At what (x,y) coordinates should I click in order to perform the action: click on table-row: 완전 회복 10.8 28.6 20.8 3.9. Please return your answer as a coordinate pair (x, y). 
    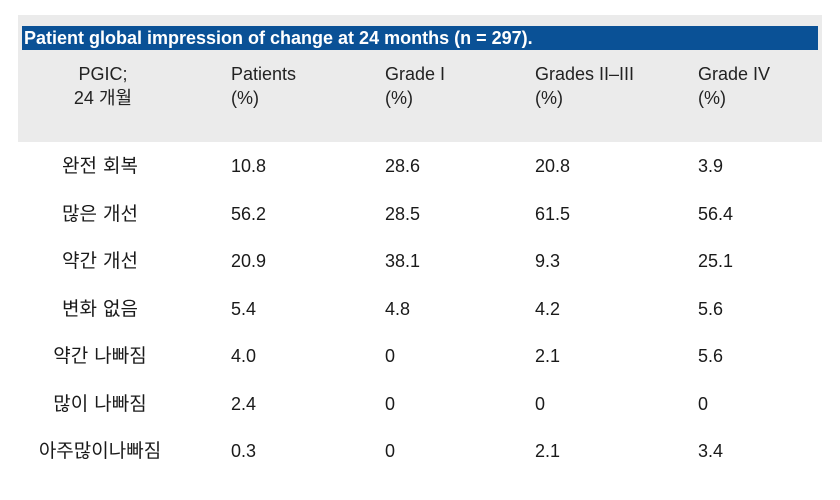
    Looking at the image, I should click on (420, 166).